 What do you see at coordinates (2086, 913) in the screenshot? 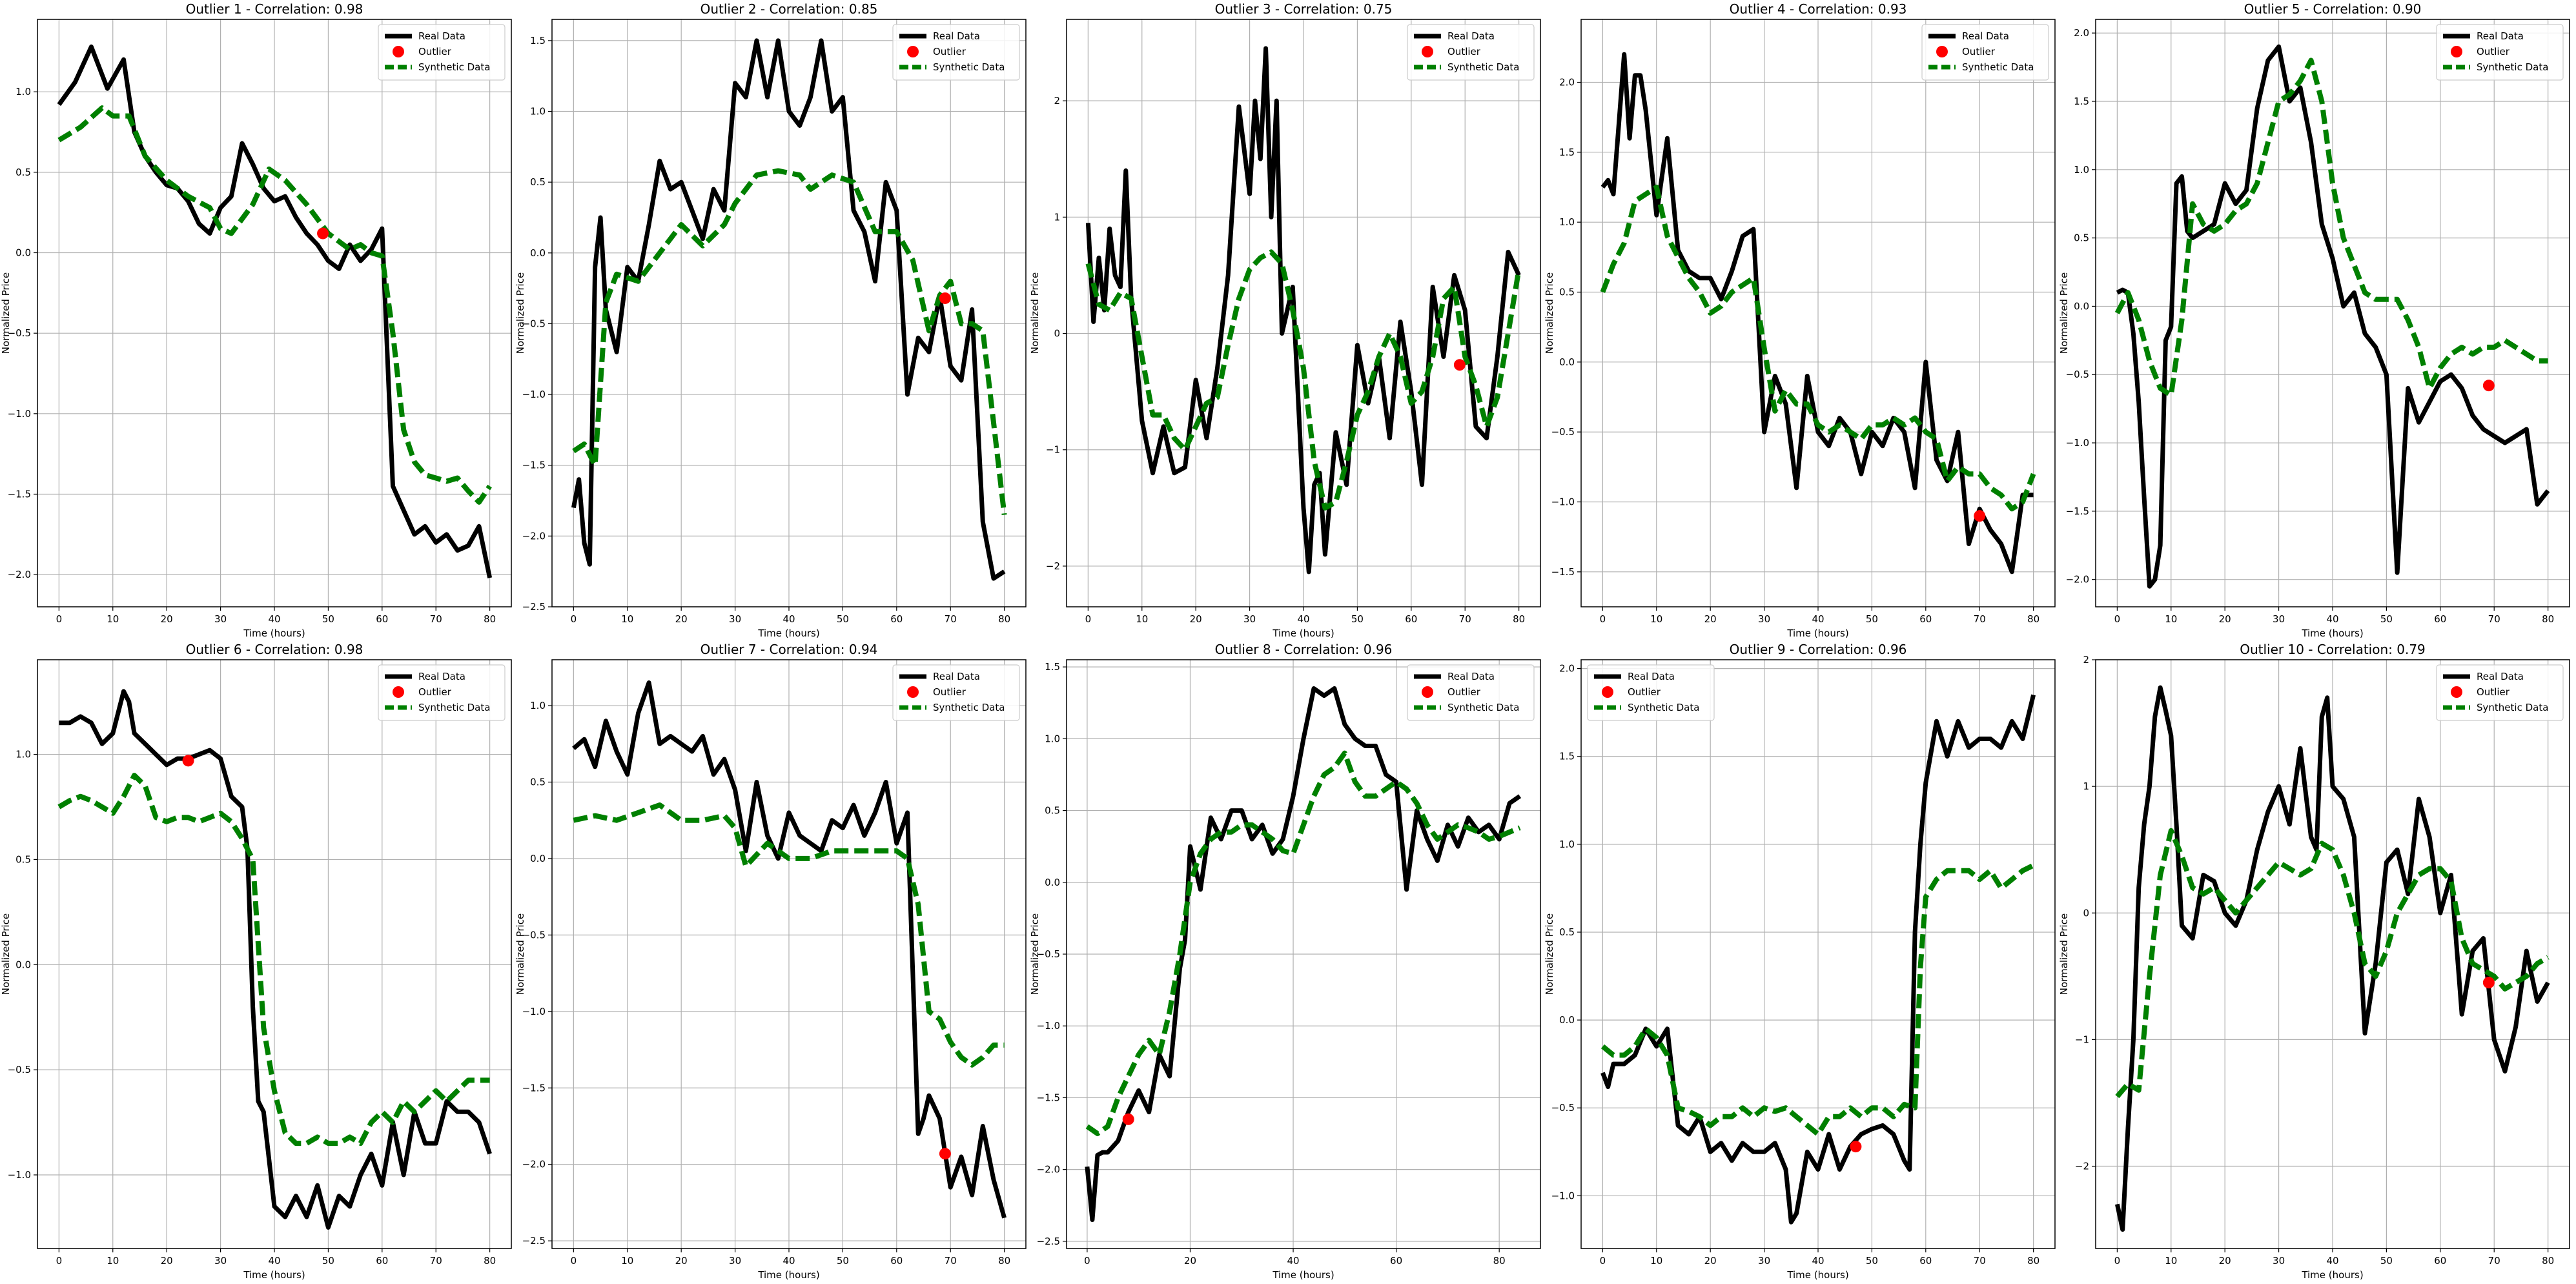
I see `y-tick-label: 0` at bounding box center [2086, 913].